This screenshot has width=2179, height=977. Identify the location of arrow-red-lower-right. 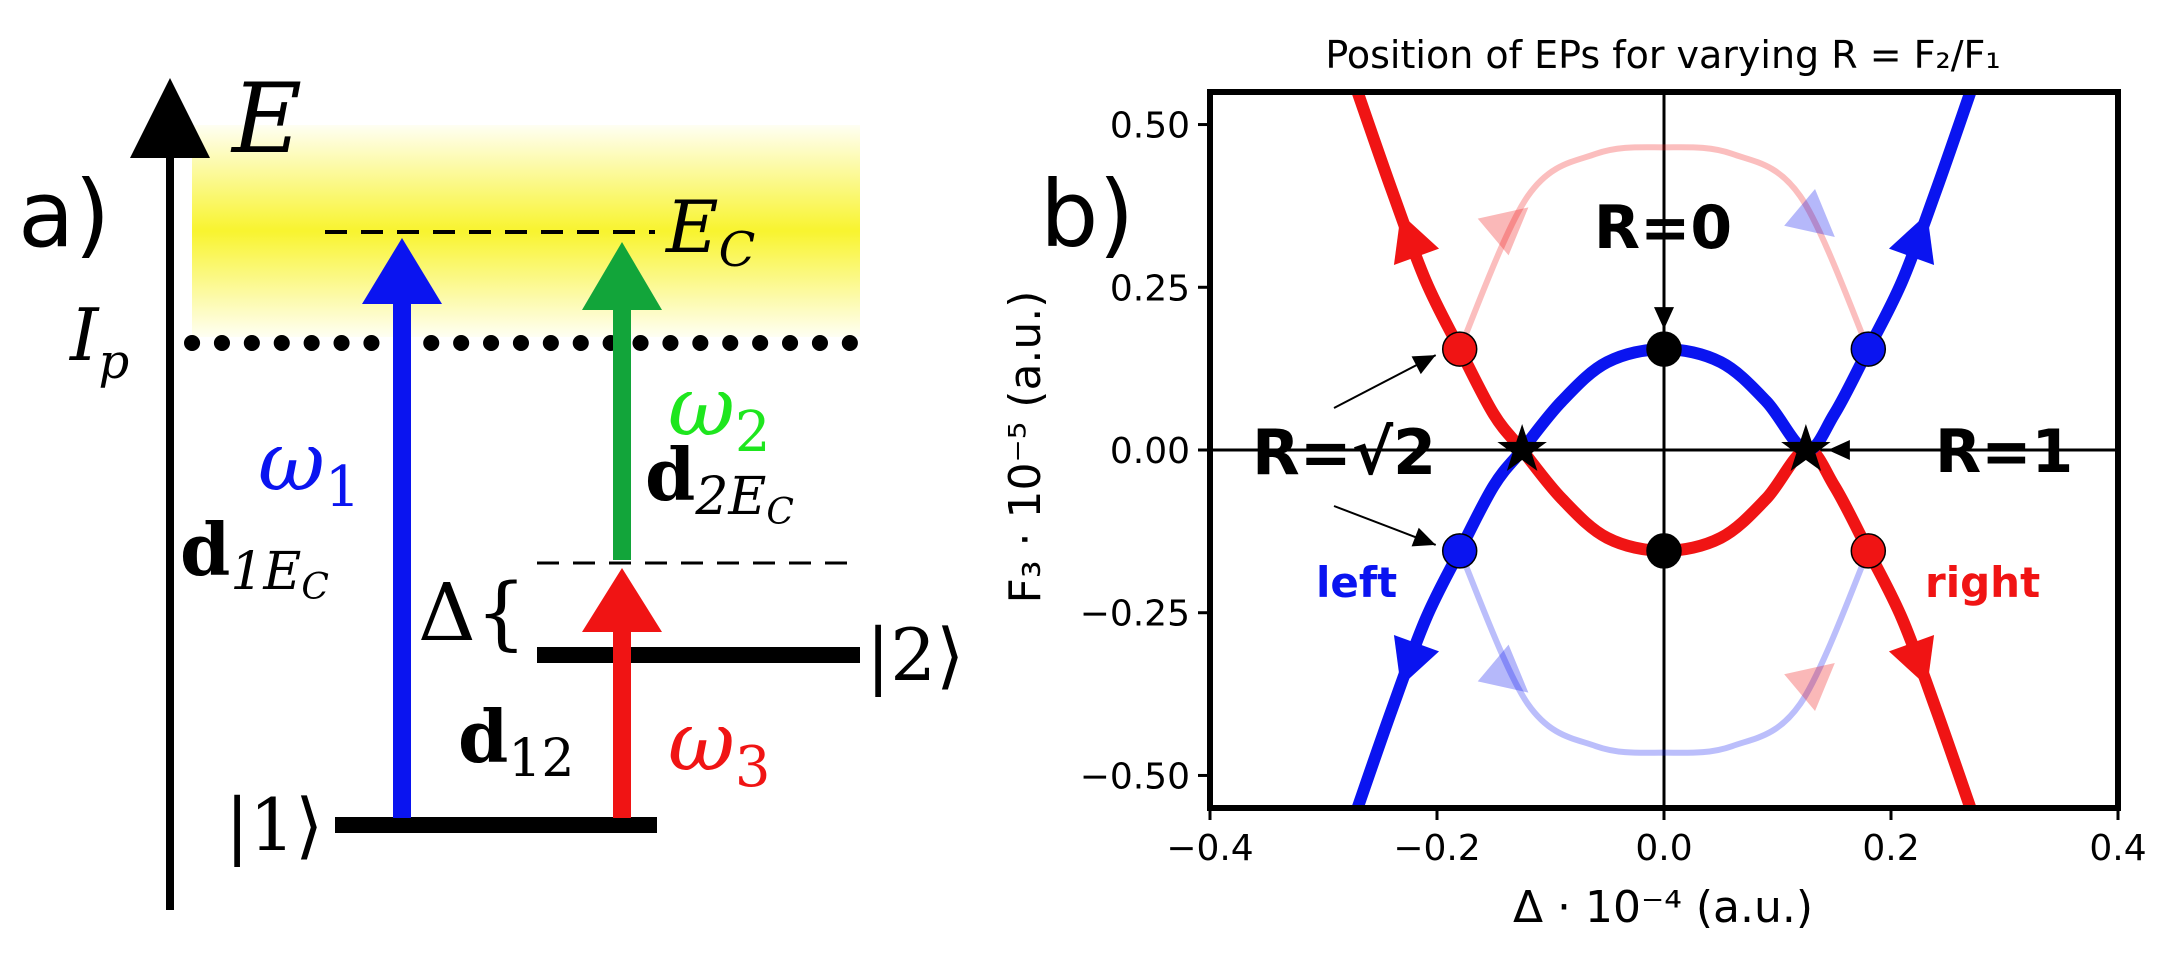
(1911, 660).